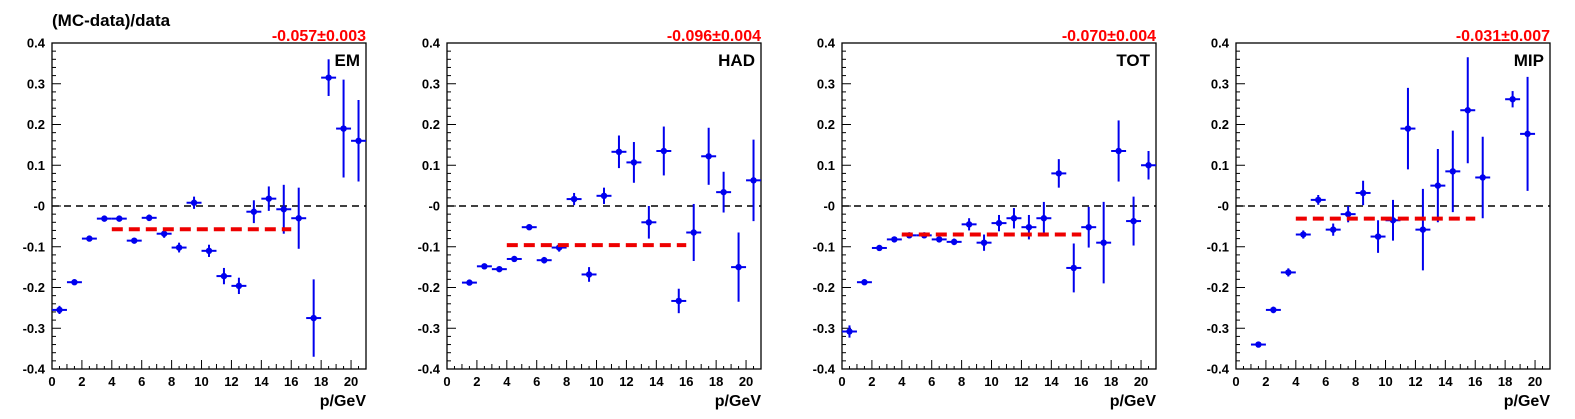 Image resolution: width=1575 pixels, height=419 pixels. I want to click on x-tick-label: 12, so click(1021, 381).